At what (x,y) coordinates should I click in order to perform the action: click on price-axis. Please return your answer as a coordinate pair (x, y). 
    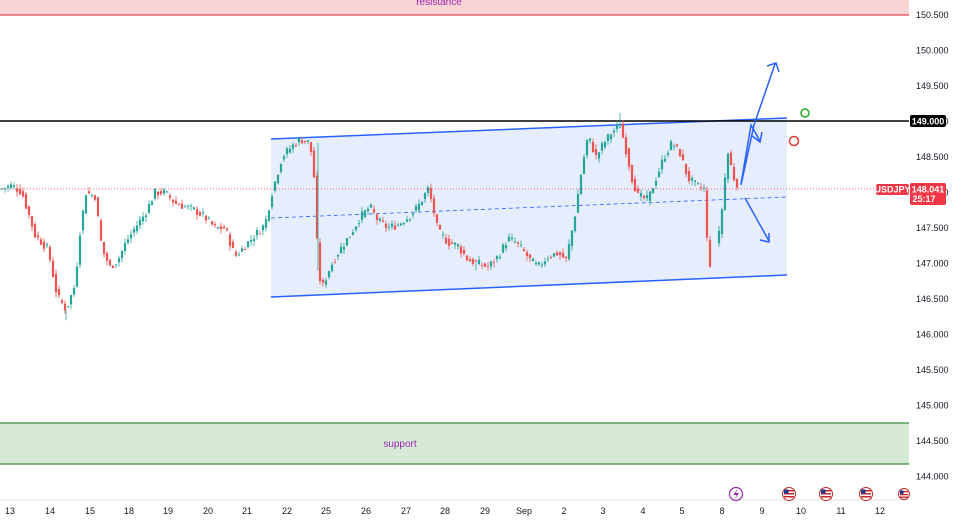
    Looking at the image, I should click on (932, 250).